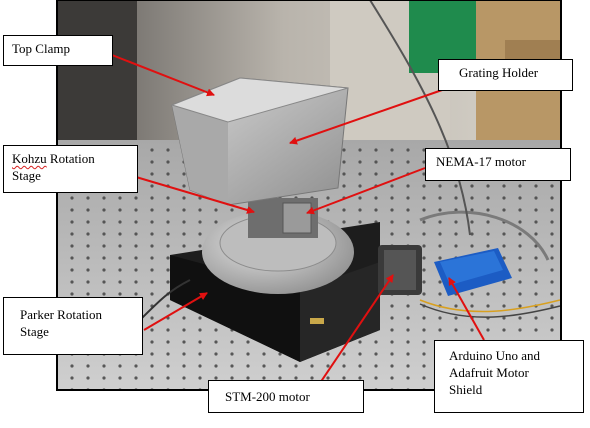 This screenshot has height=428, width=590. What do you see at coordinates (494, 355) in the screenshot?
I see `arduino-line-1: Arduino Uno and` at bounding box center [494, 355].